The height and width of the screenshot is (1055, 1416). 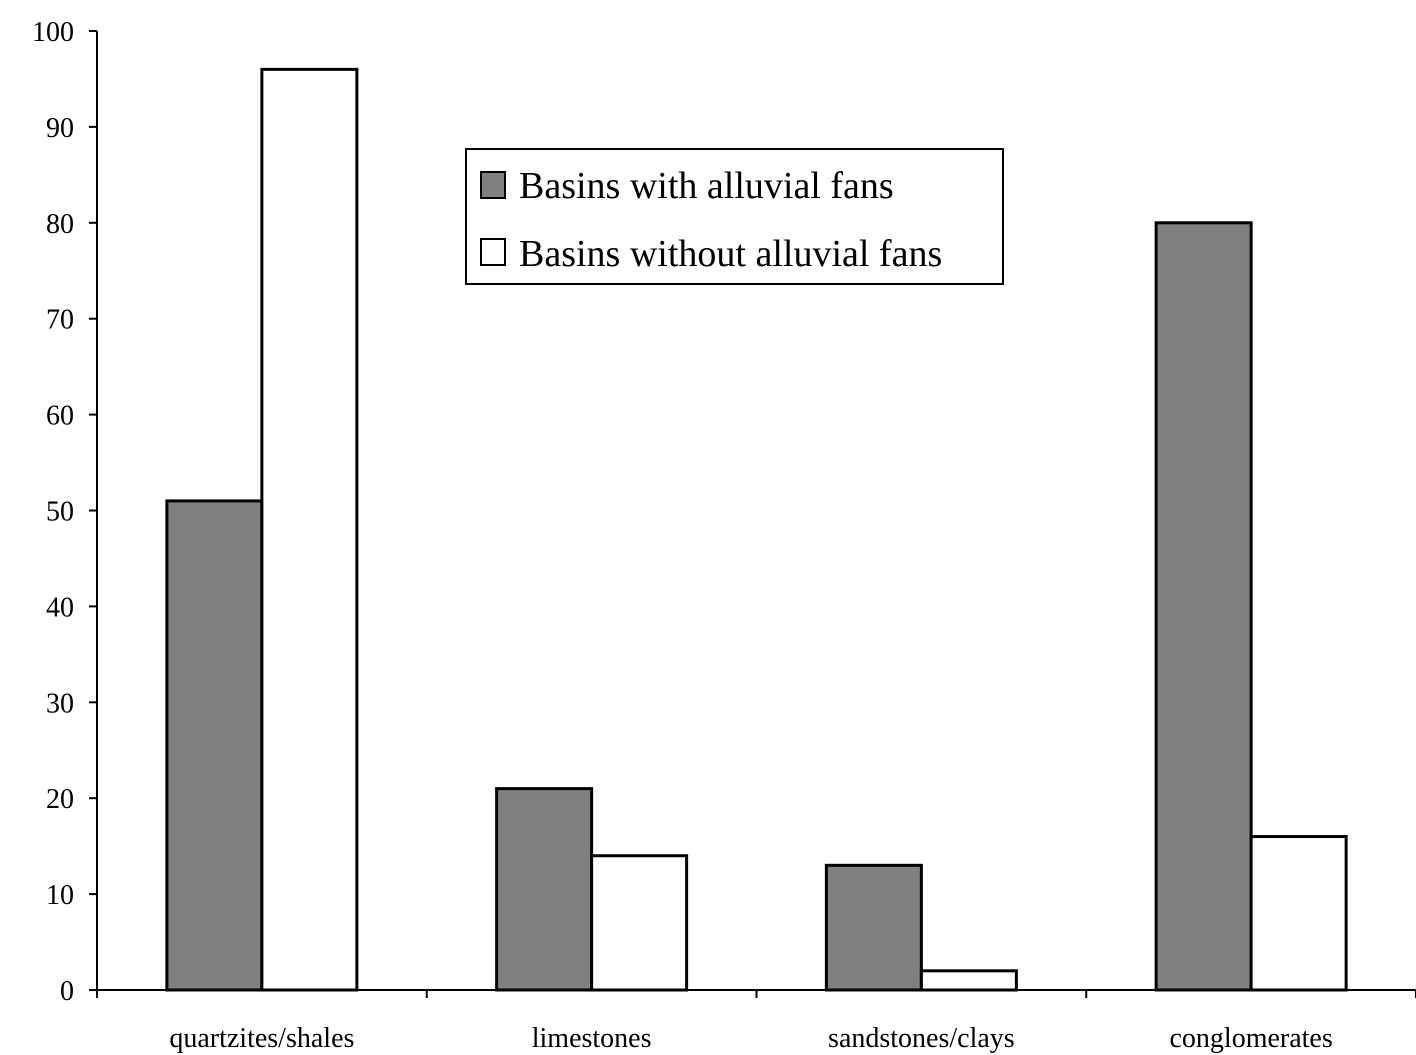 I want to click on y-tick-label: 40, so click(x=60, y=607).